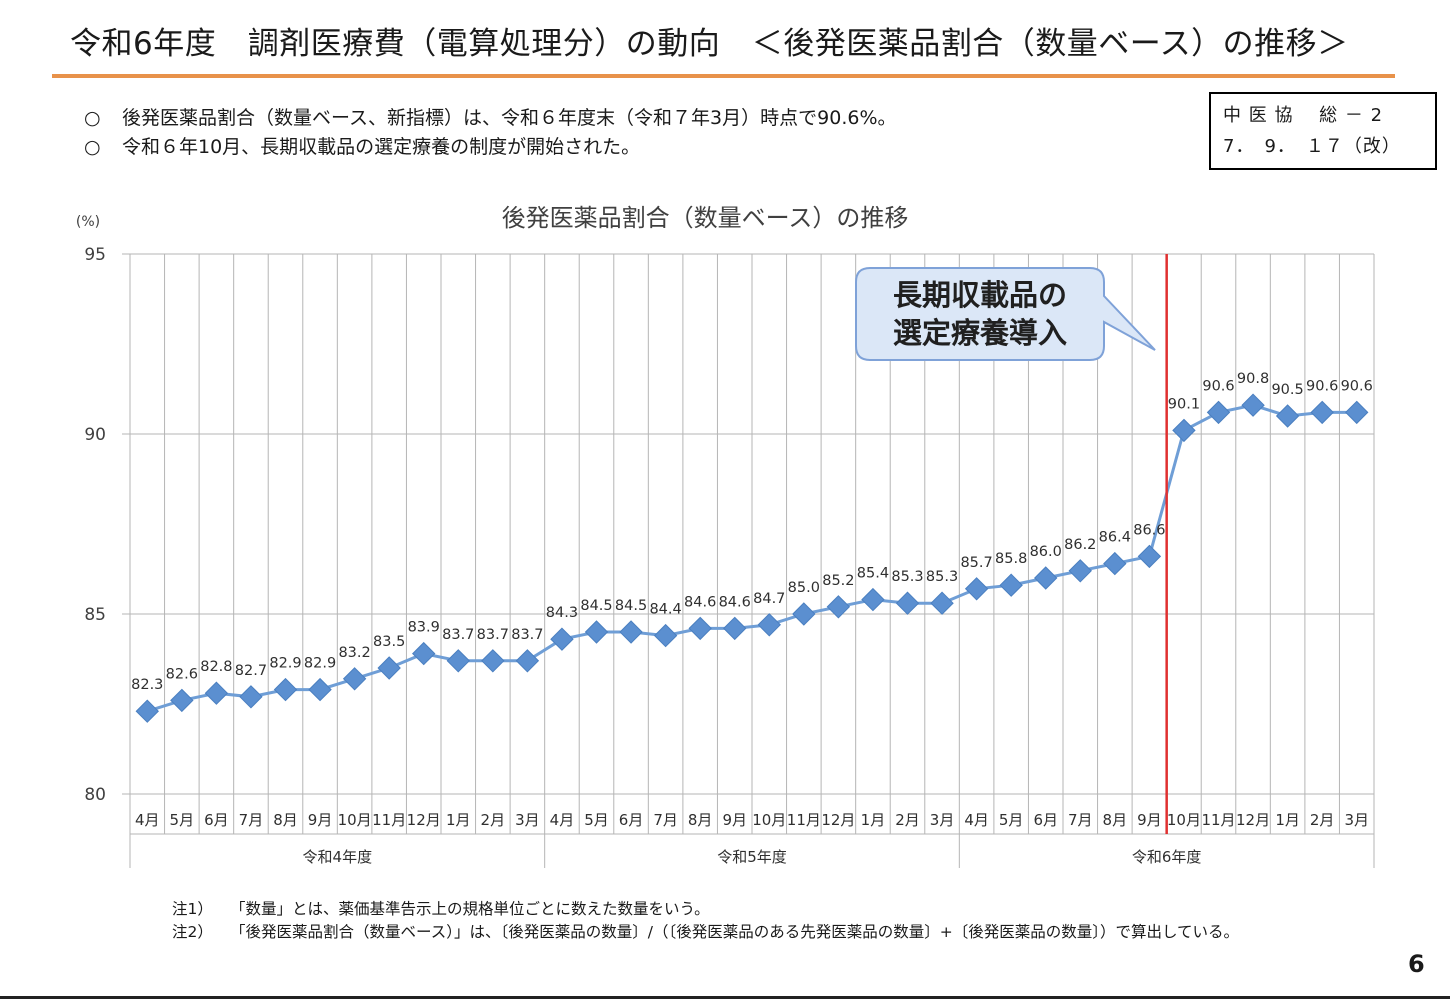 Image resolution: width=1450 pixels, height=1002 pixels. What do you see at coordinates (192, 932) in the screenshot?
I see `footnote-label: 注2）` at bounding box center [192, 932].